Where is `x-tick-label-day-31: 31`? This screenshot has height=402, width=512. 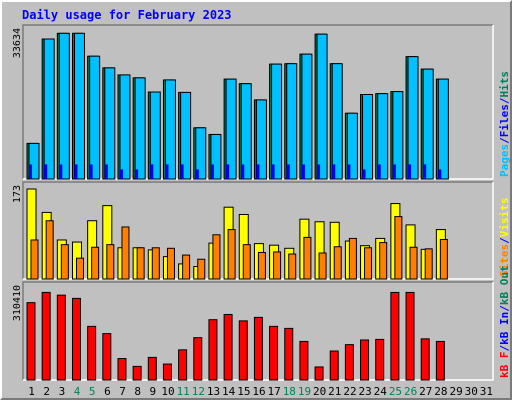
x-tick-label-day-31: 31 is located at coordinates (486, 391).